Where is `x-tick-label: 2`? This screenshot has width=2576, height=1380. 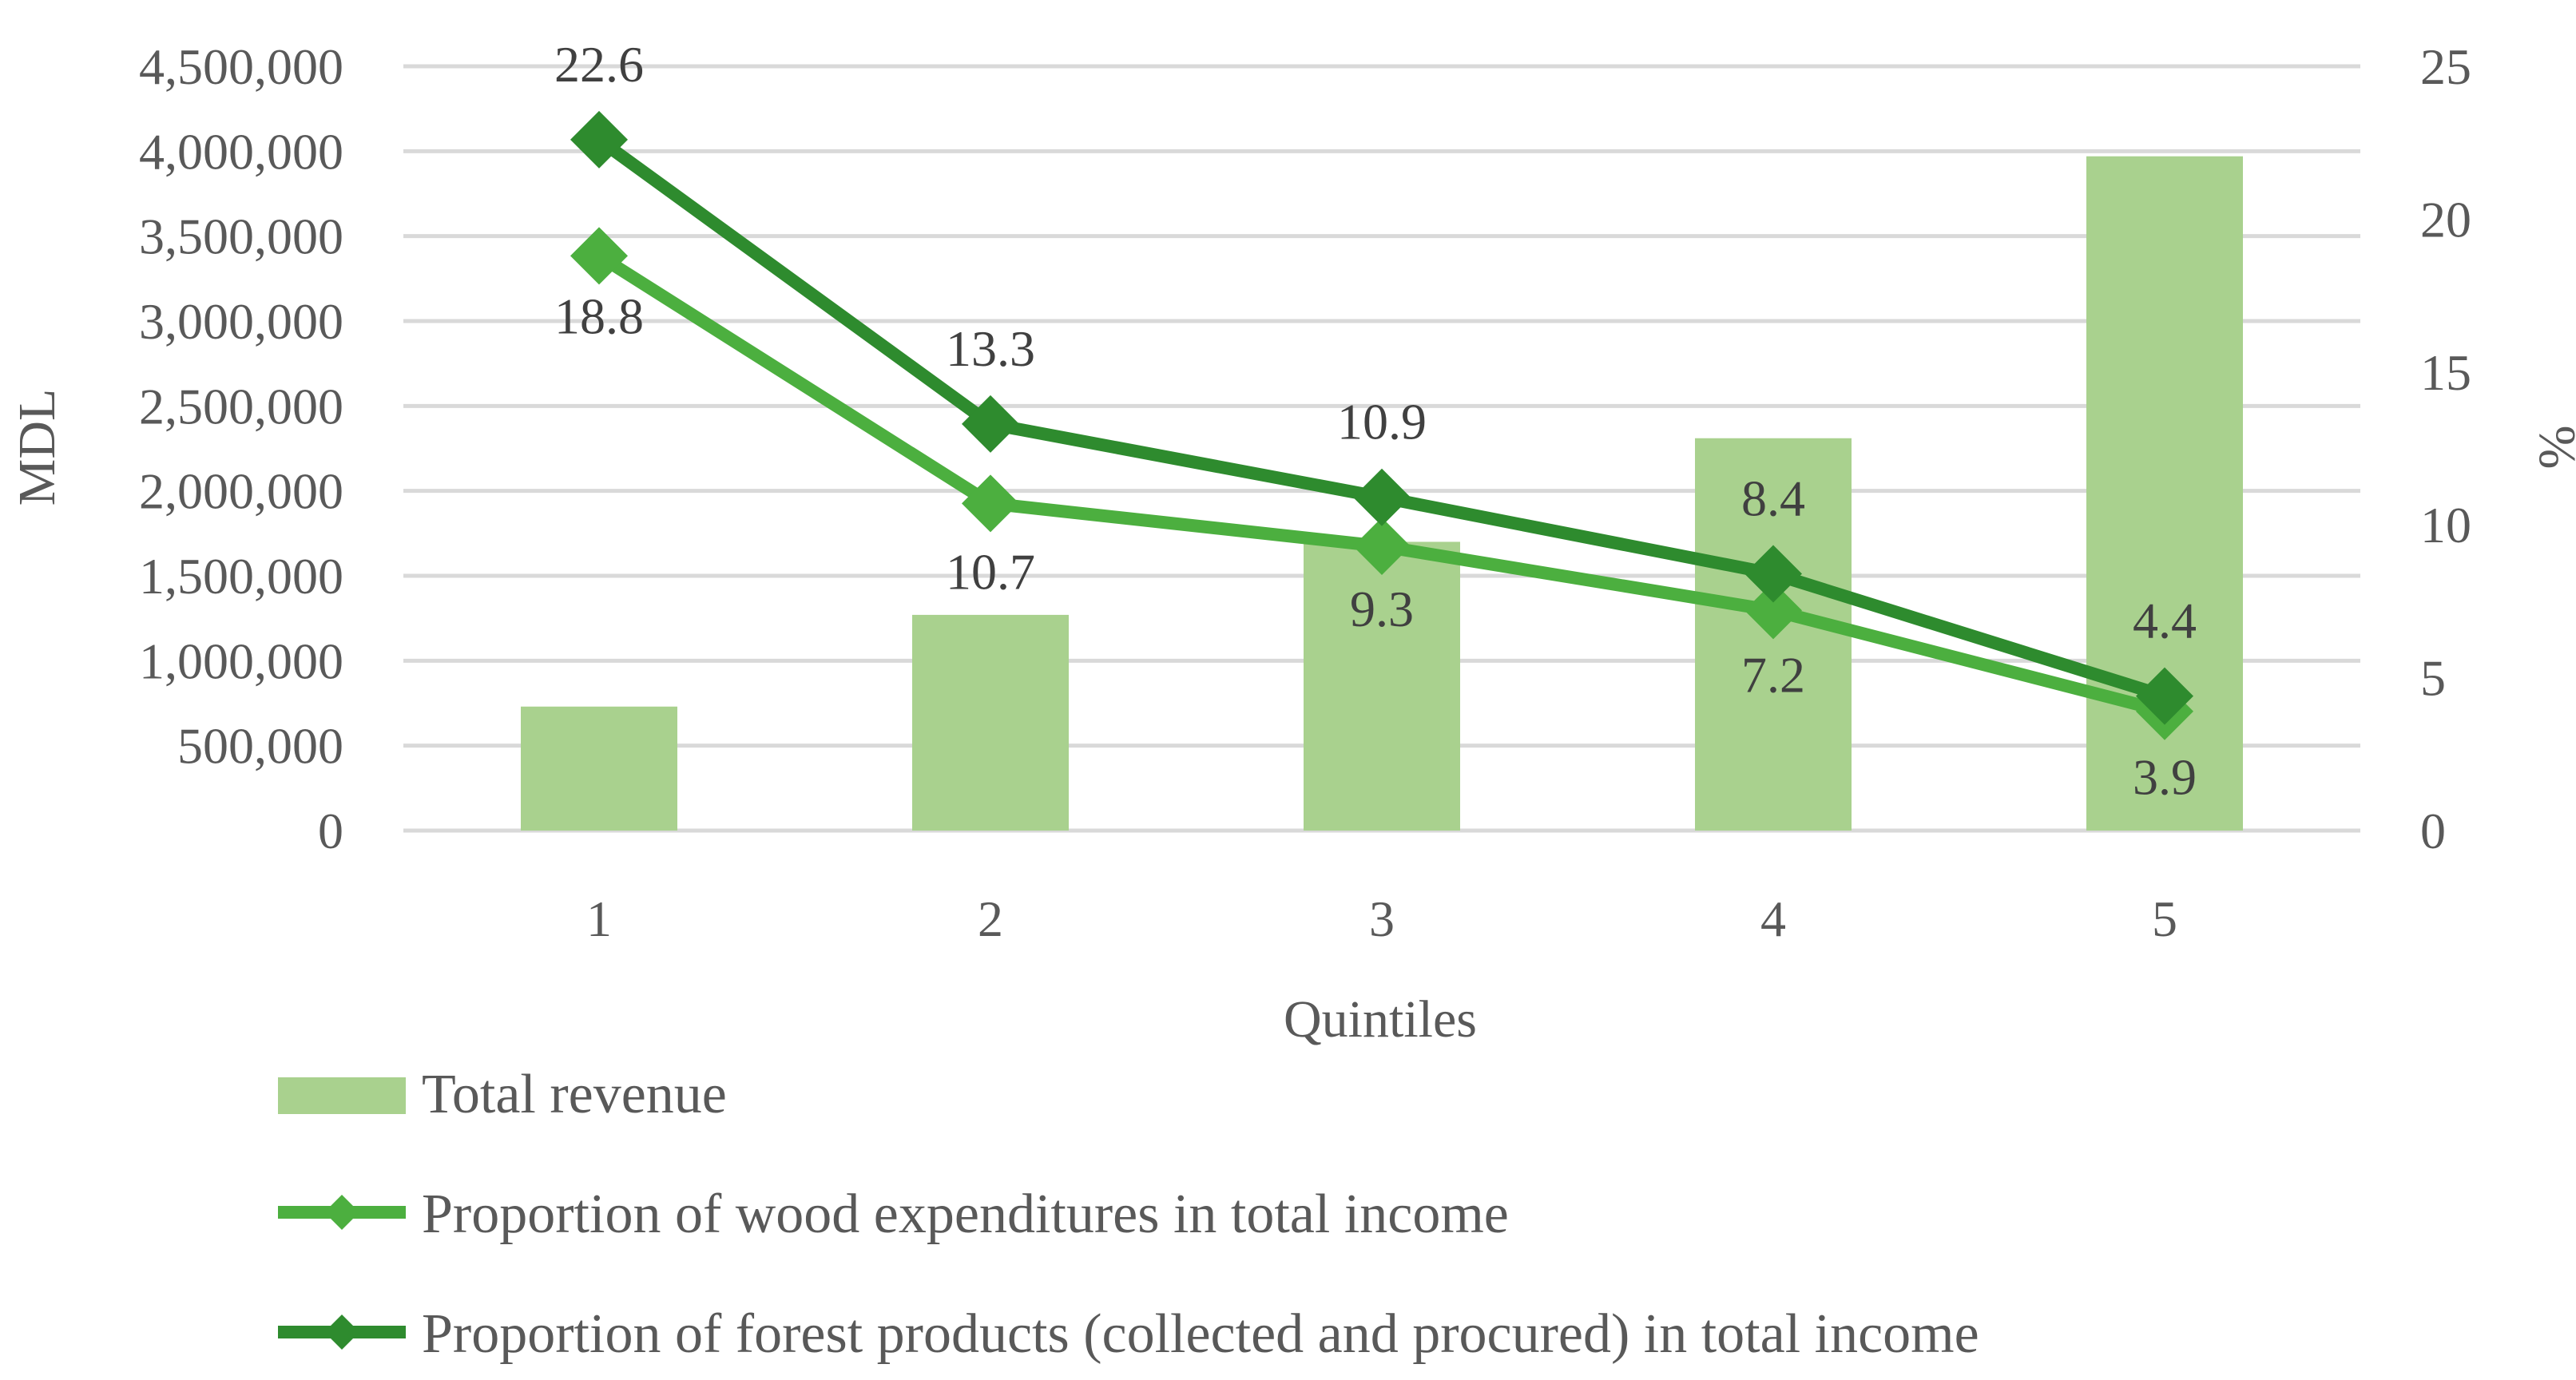
x-tick-label: 2 is located at coordinates (991, 919).